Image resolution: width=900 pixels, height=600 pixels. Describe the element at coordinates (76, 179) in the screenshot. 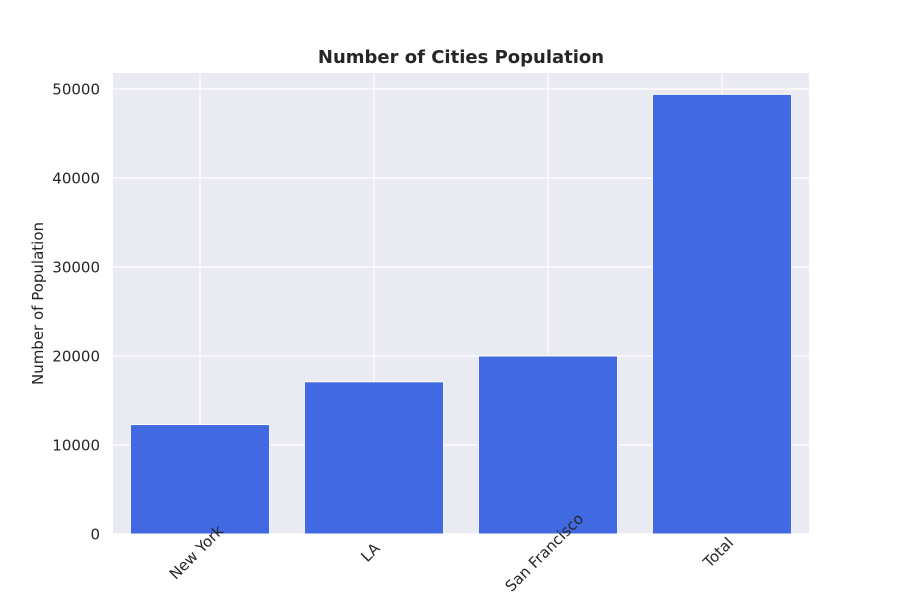

I see `y-tick-label: 40000` at that location.